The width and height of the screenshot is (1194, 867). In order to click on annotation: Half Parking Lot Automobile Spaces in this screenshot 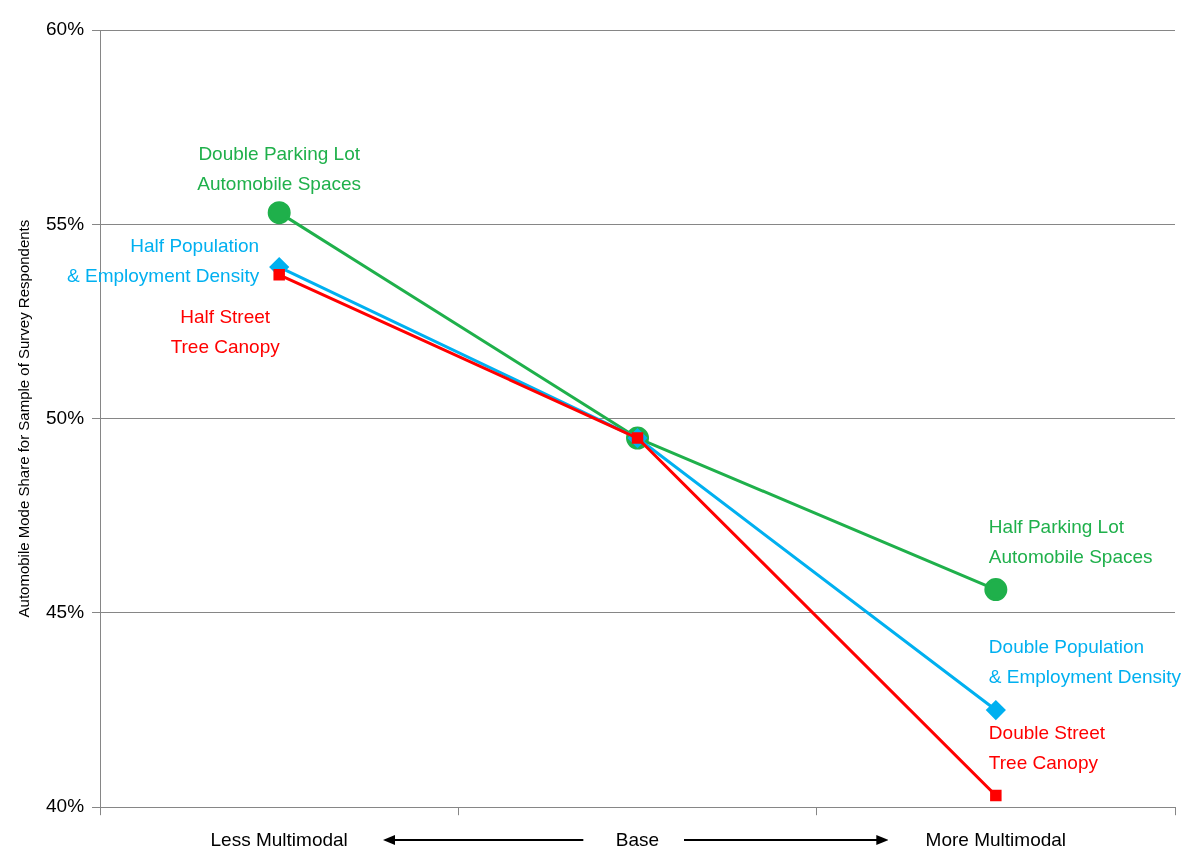, I will do `click(1070, 541)`.